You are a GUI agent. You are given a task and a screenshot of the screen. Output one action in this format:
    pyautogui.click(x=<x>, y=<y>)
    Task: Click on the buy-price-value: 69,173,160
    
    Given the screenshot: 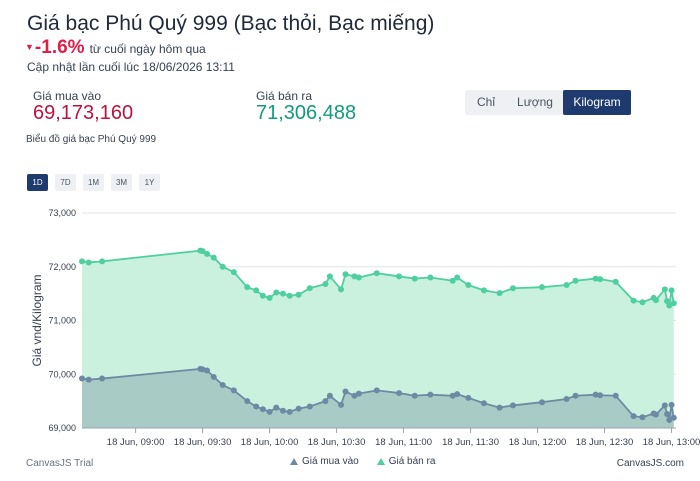 What is the action you would take?
    pyautogui.click(x=83, y=113)
    